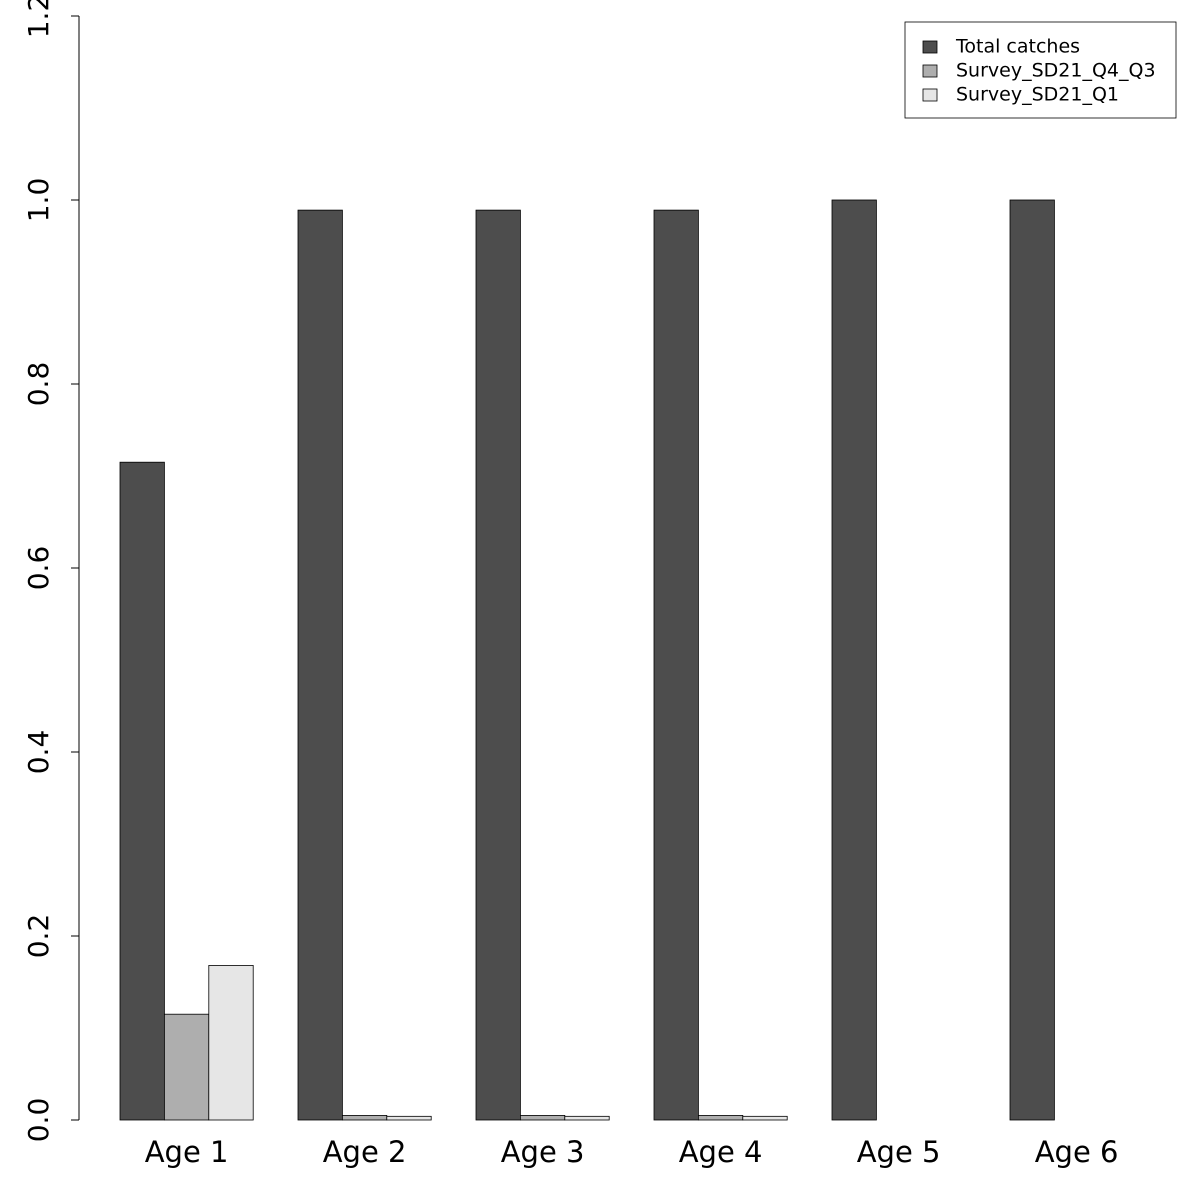 The height and width of the screenshot is (1200, 1200). Describe the element at coordinates (1017, 47) in the screenshot. I see `legend-label: Total catches` at that location.